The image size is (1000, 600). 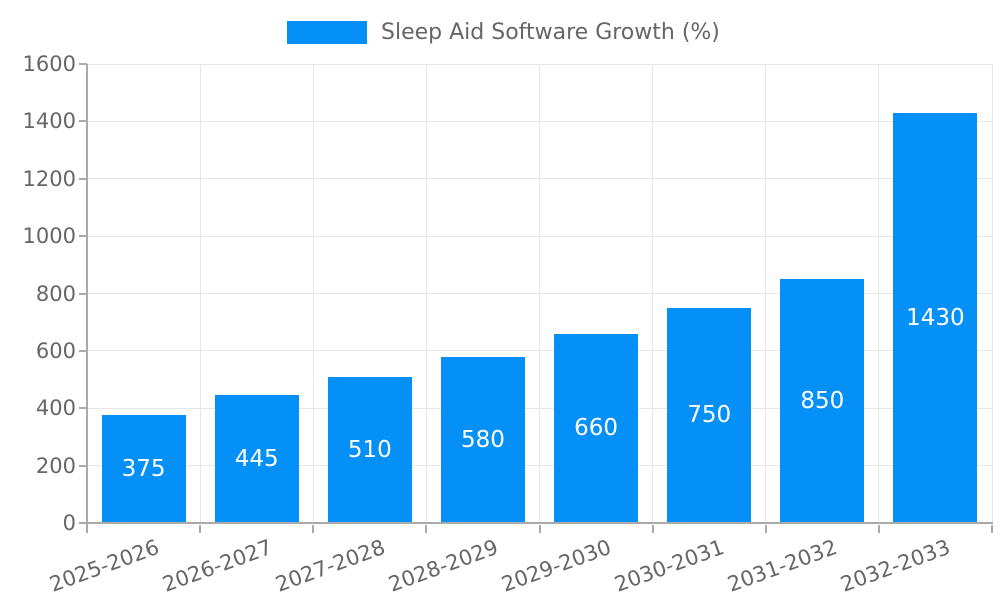 I want to click on bar-value-label: 850, so click(x=822, y=401).